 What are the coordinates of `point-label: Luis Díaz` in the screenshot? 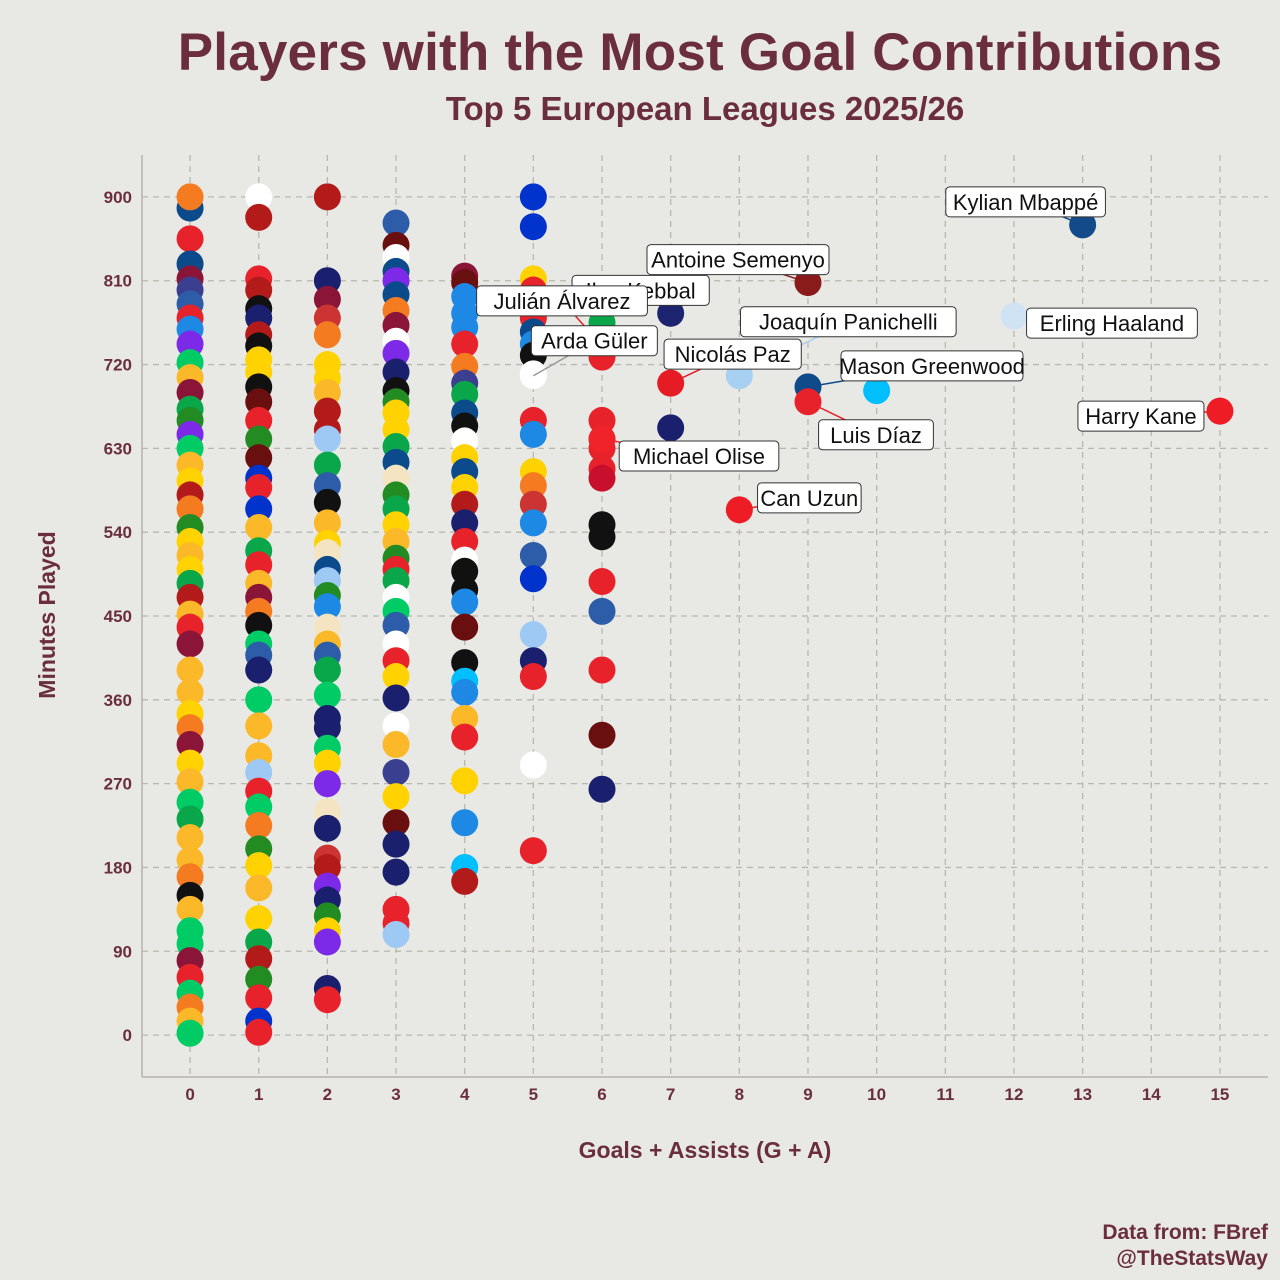 It's located at (870, 426).